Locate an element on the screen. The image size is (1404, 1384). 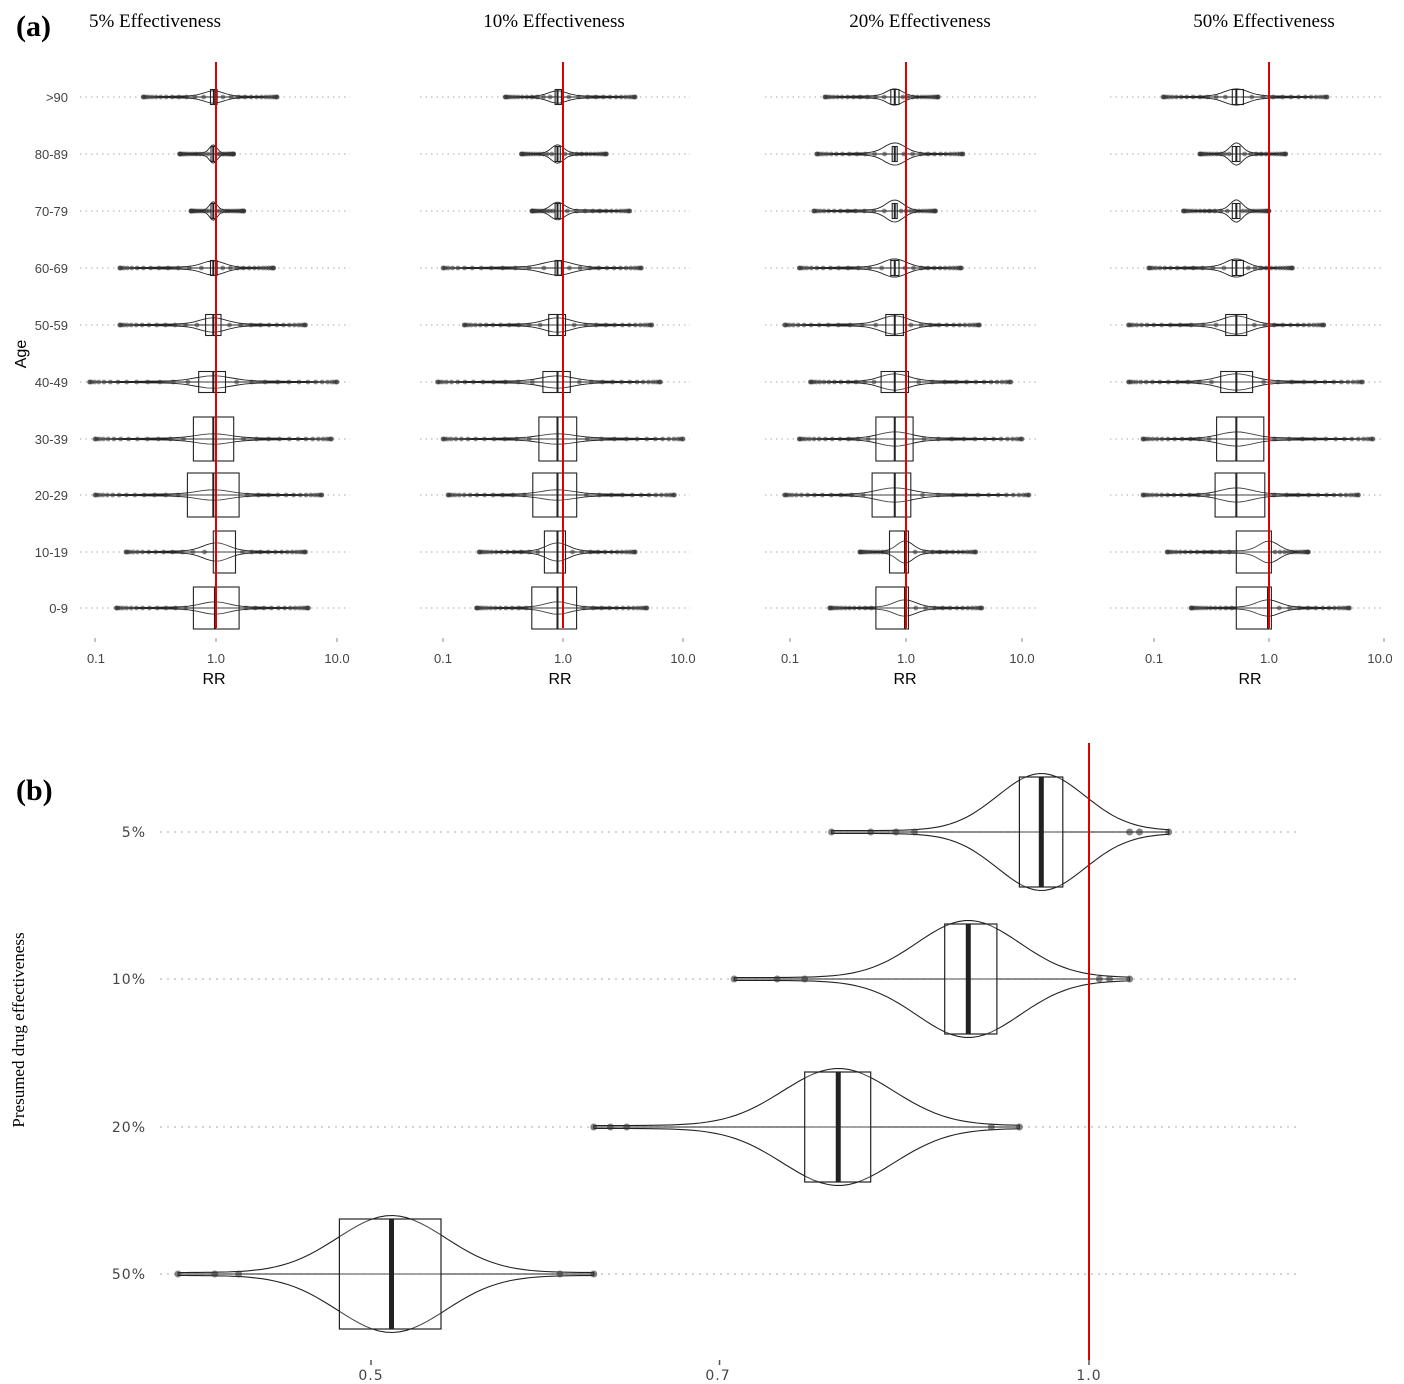
x-axis-title: RR is located at coordinates (1249, 679).